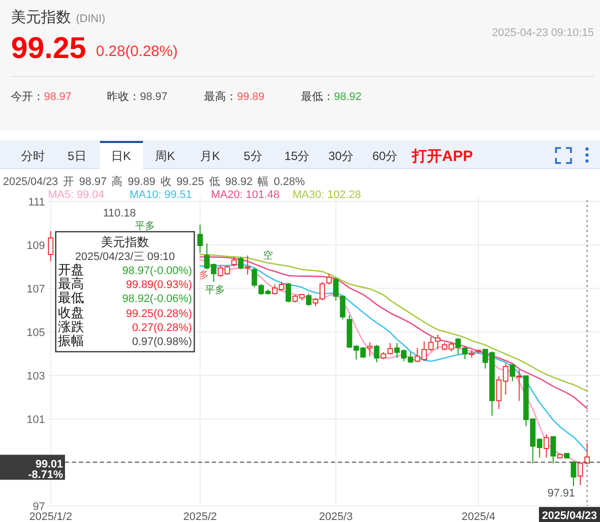 The image size is (600, 522). Describe the element at coordinates (49, 464) in the screenshot. I see `ref-label: 99.01` at that location.